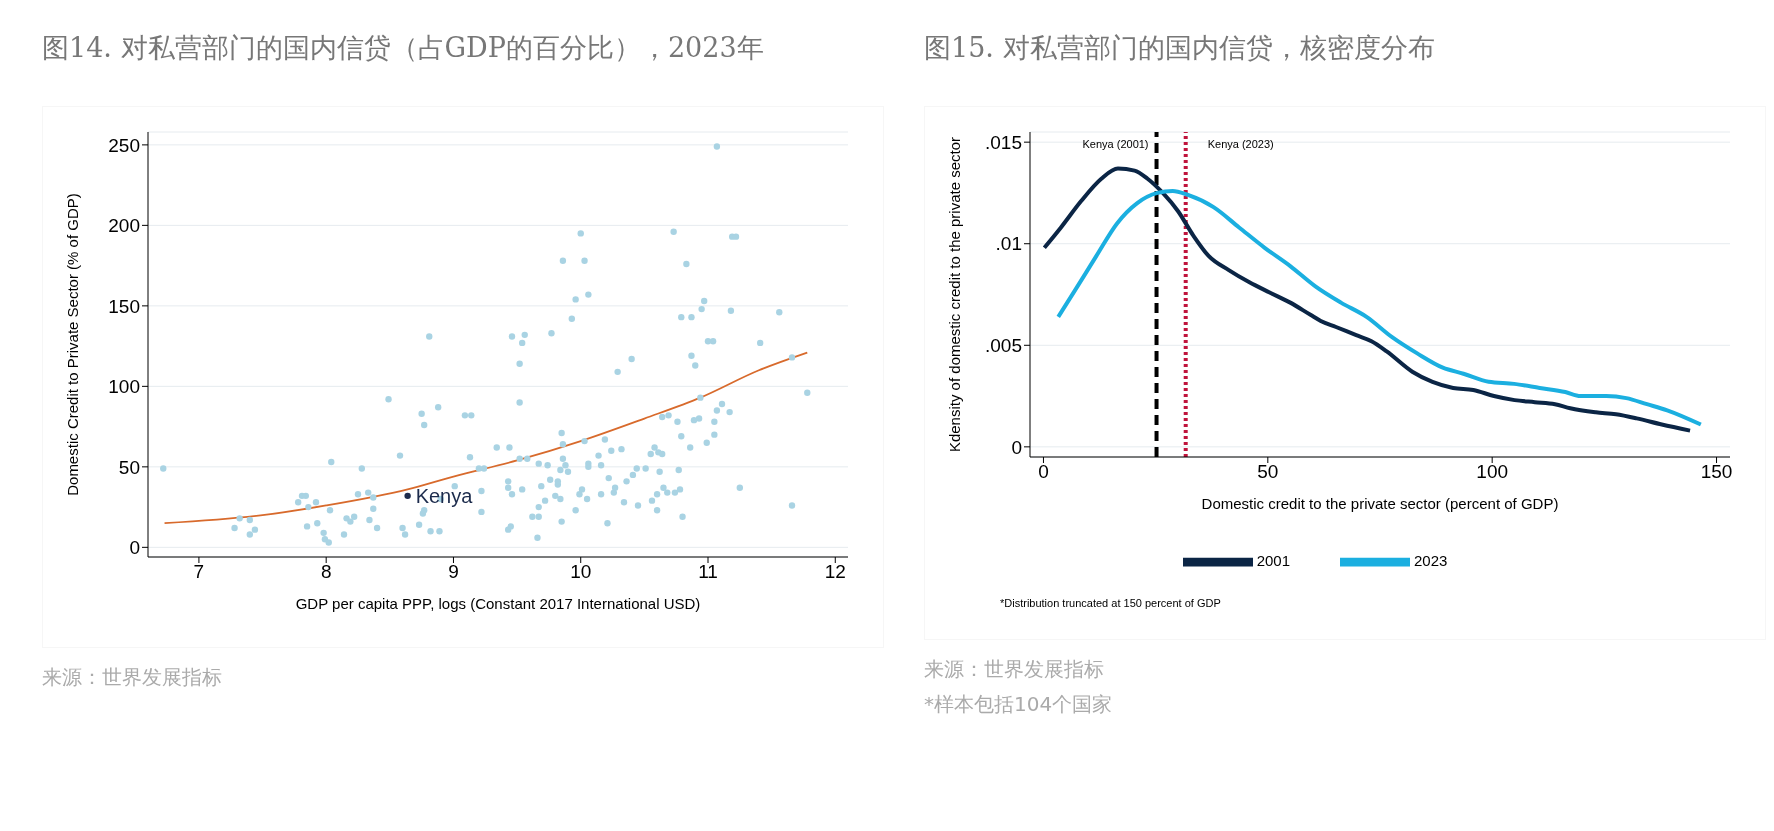  I want to click on chart-title: 图14. 对私营部门的国内信贷（占GDP的百分比），2023年, so click(403, 48).